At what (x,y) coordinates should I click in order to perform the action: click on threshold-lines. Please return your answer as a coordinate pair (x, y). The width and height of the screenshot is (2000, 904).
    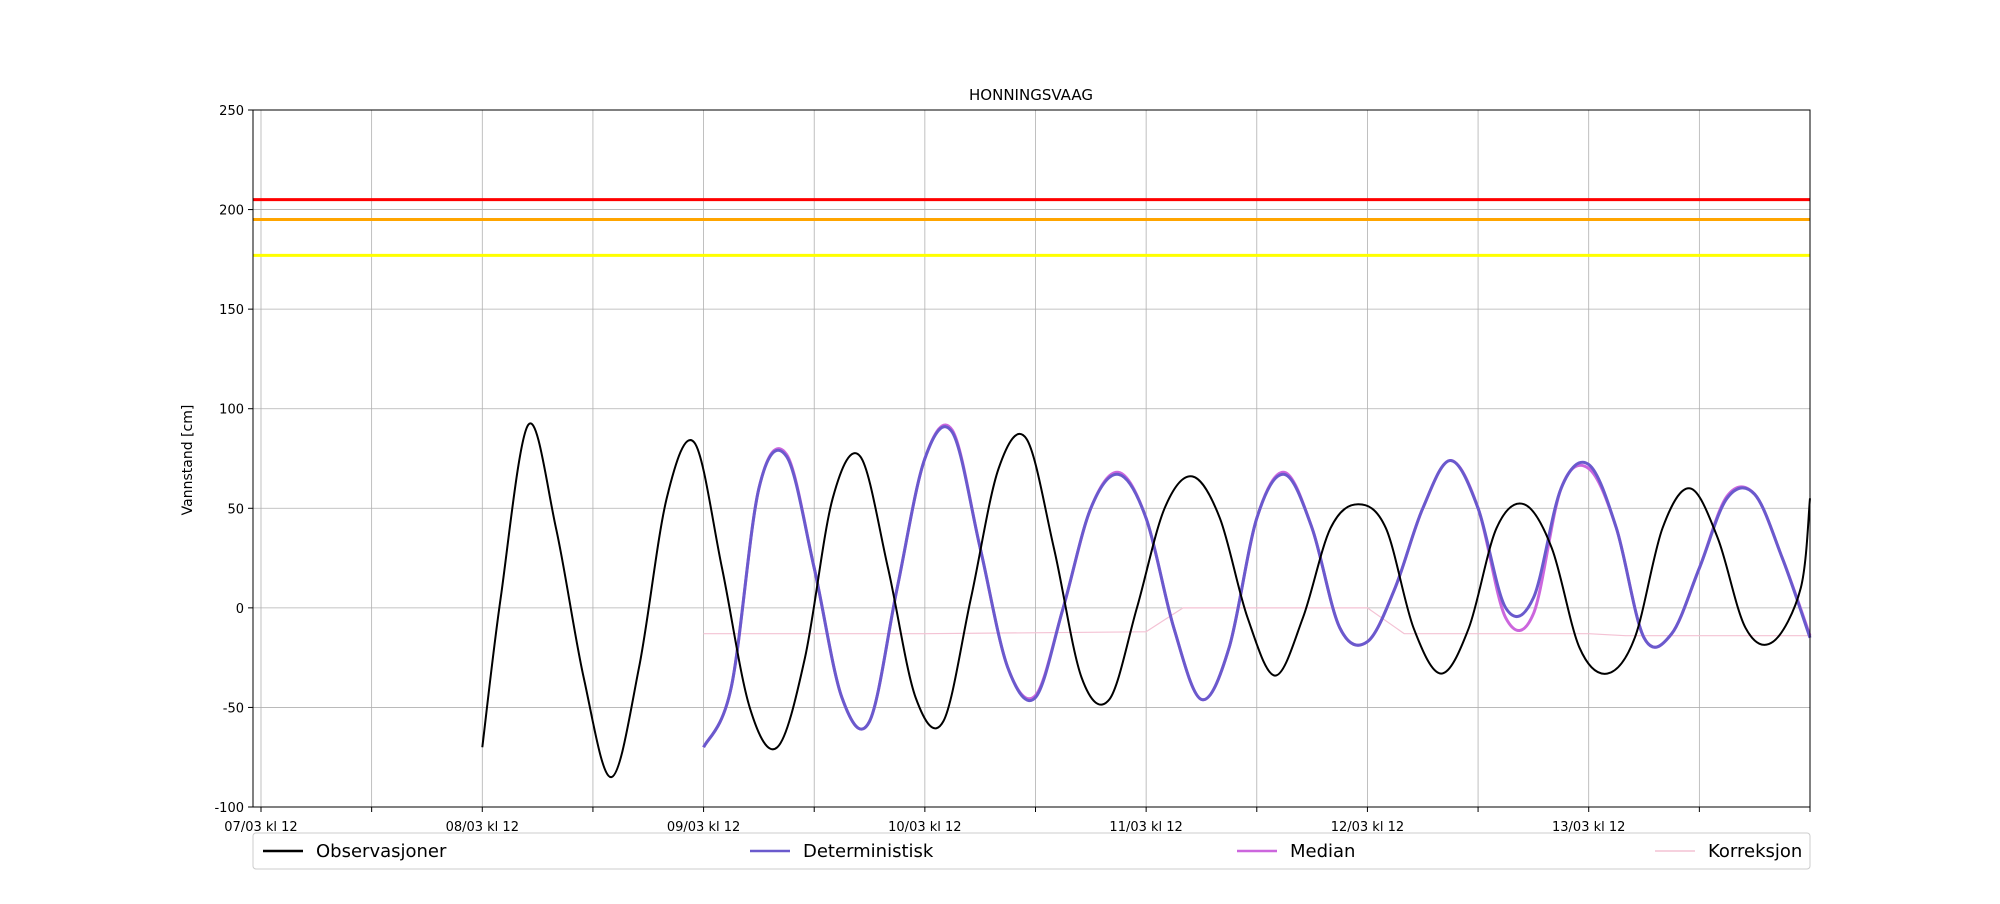
    Looking at the image, I should click on (1031, 227).